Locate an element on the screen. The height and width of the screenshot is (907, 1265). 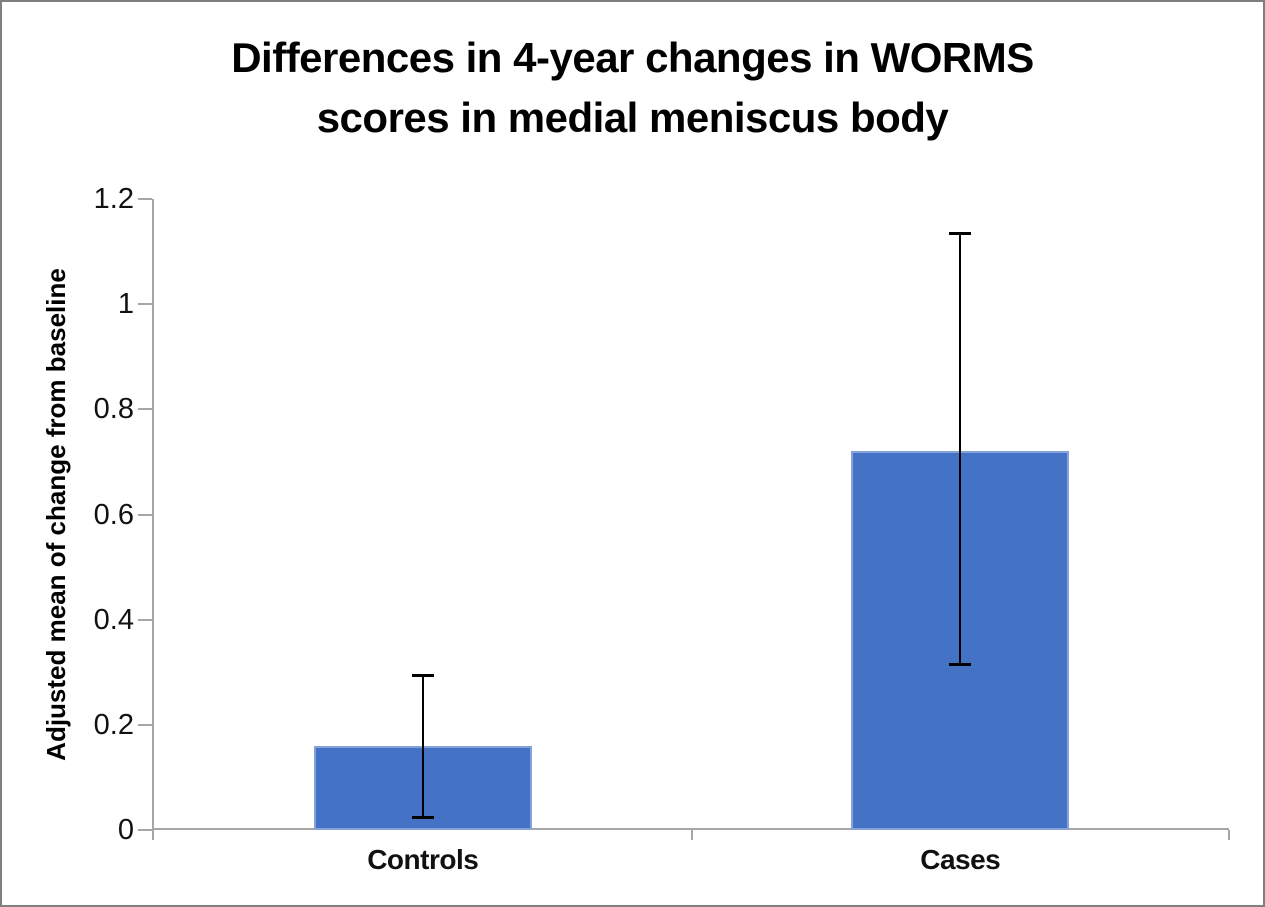
chart-title-line-2: scores in medial meniscus body is located at coordinates (632, 117).